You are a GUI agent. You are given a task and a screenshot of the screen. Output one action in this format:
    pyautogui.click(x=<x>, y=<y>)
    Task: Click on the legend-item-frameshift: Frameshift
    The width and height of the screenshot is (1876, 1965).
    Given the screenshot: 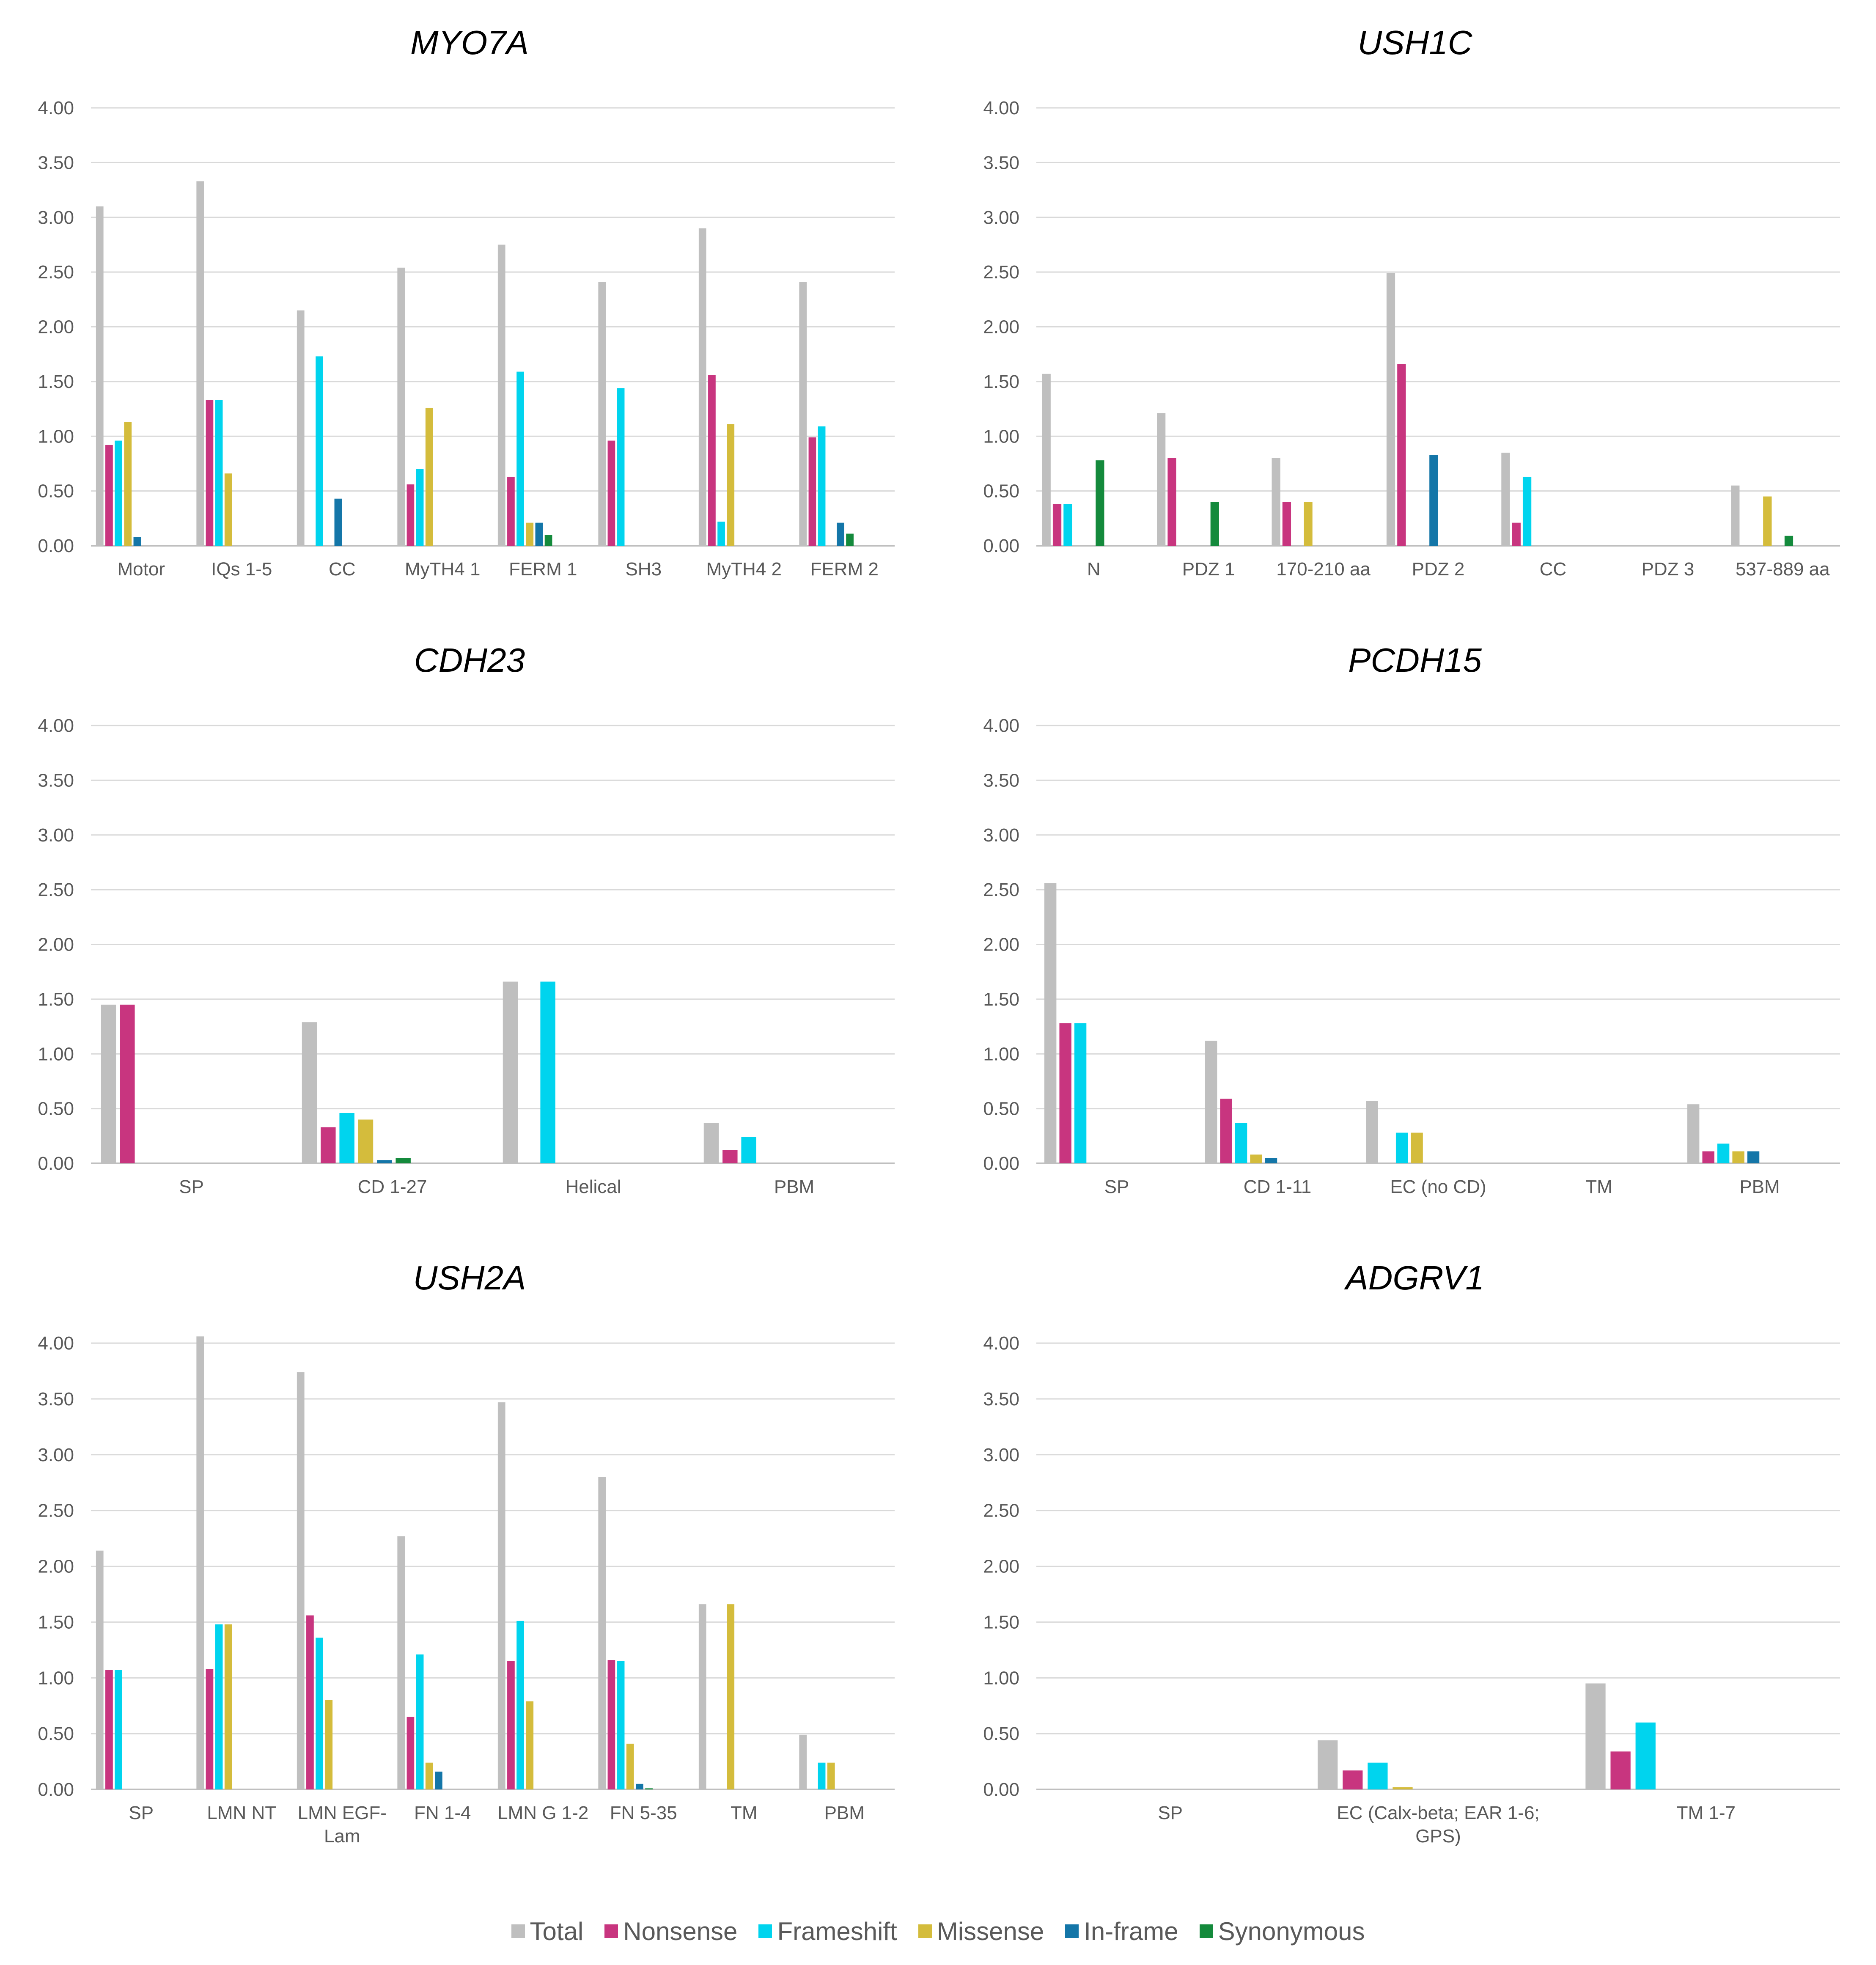 What is the action you would take?
    pyautogui.click(x=827, y=1932)
    